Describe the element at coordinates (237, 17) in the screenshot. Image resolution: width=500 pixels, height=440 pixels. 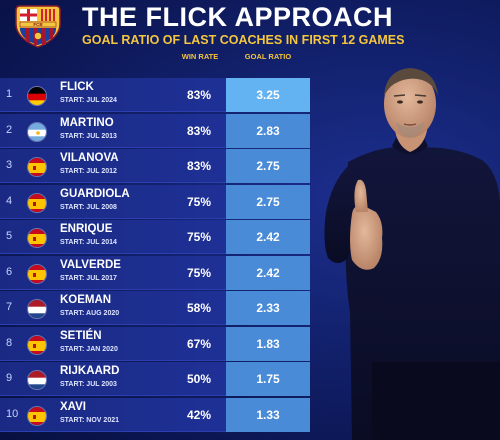
I see `page-title: THE FLICK APPROACH` at that location.